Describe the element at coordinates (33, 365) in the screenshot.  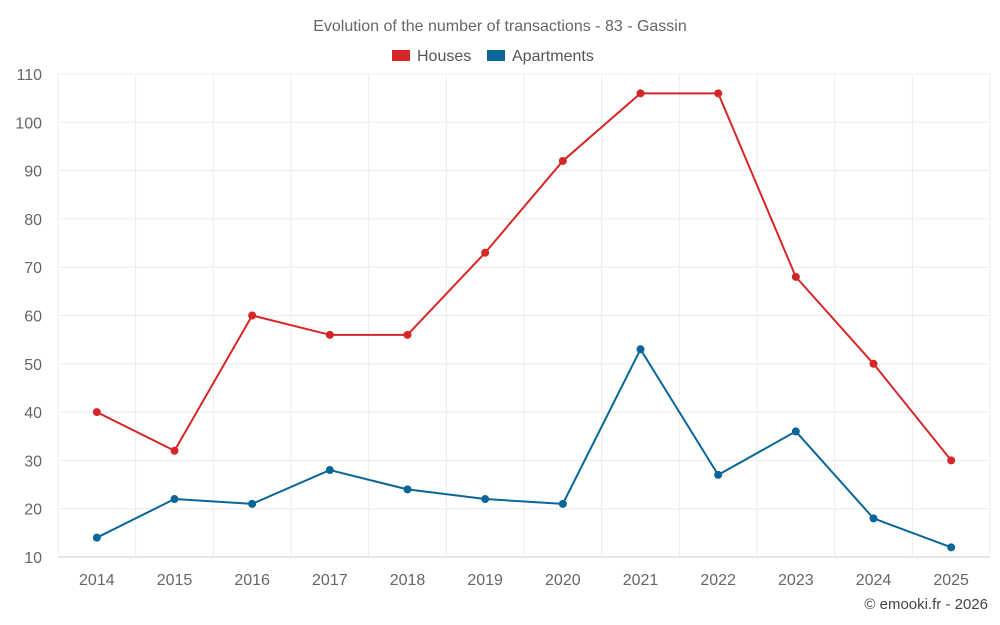
I see `y-tick-label: 50` at that location.